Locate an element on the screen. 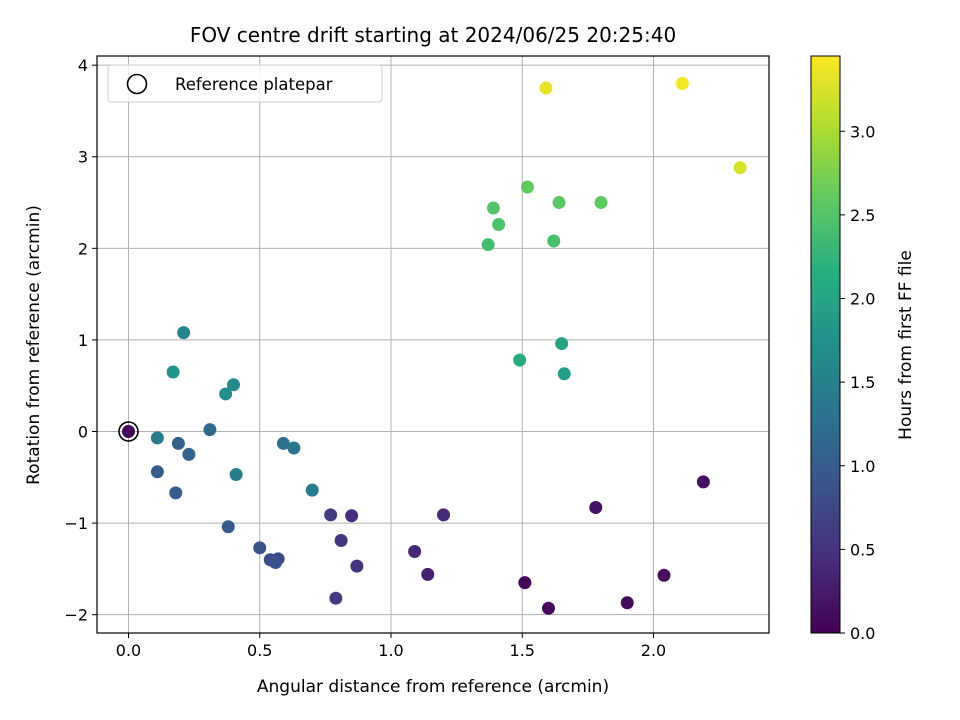  x-tick-label: 2.0 is located at coordinates (653, 650).